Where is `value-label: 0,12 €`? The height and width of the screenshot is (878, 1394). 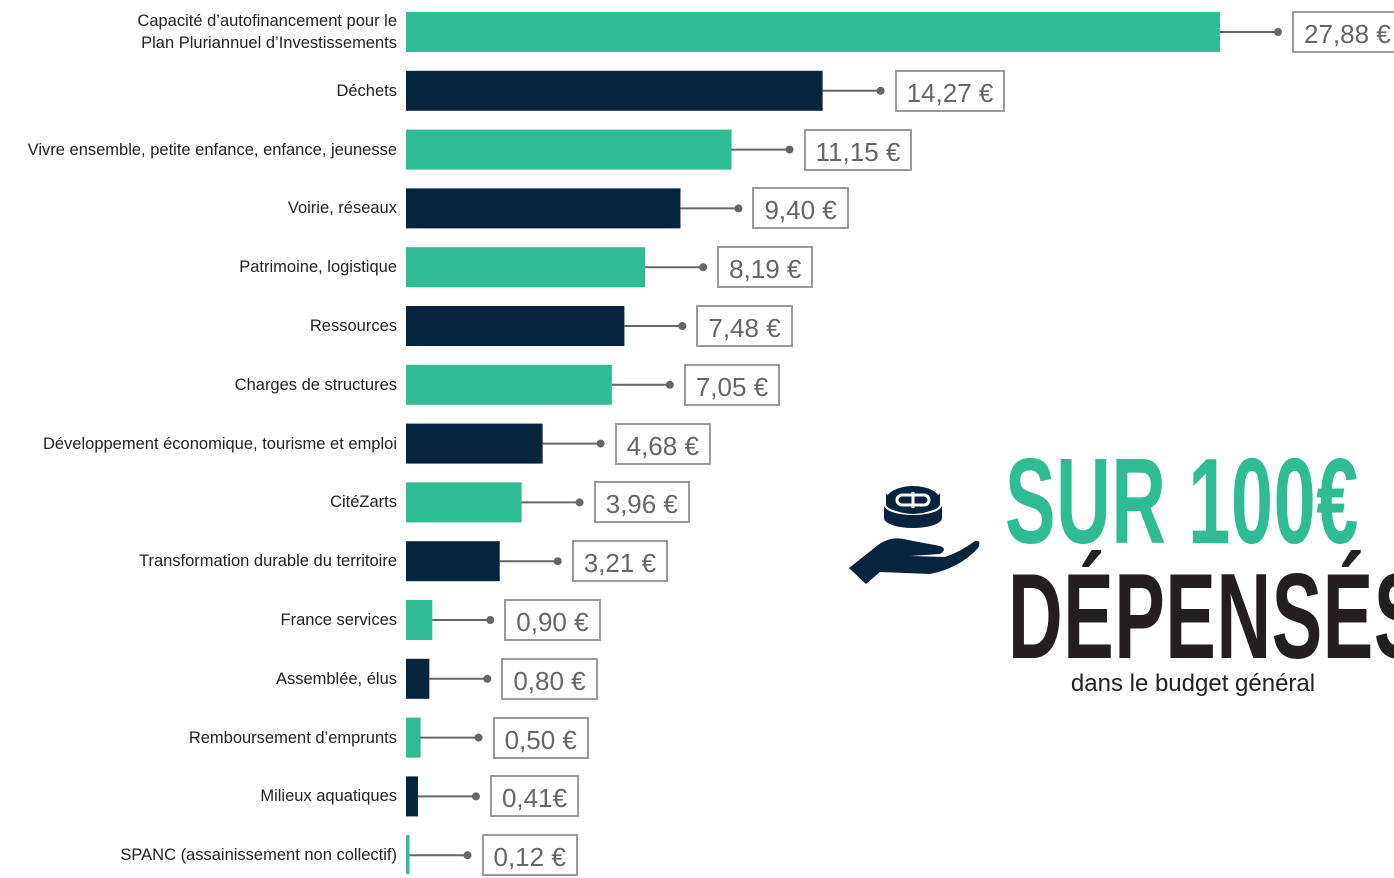 value-label: 0,12 € is located at coordinates (529, 855).